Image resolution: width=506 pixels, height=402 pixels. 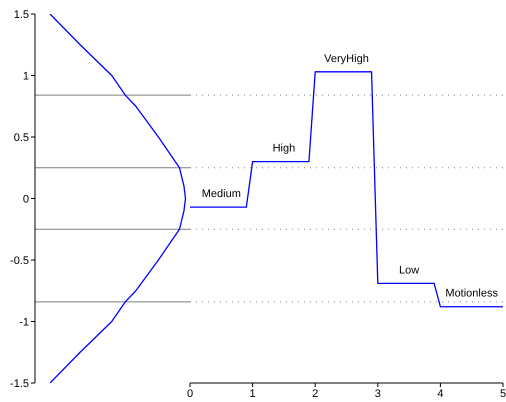 I want to click on y-tick-label: 0.5, so click(x=21, y=138).